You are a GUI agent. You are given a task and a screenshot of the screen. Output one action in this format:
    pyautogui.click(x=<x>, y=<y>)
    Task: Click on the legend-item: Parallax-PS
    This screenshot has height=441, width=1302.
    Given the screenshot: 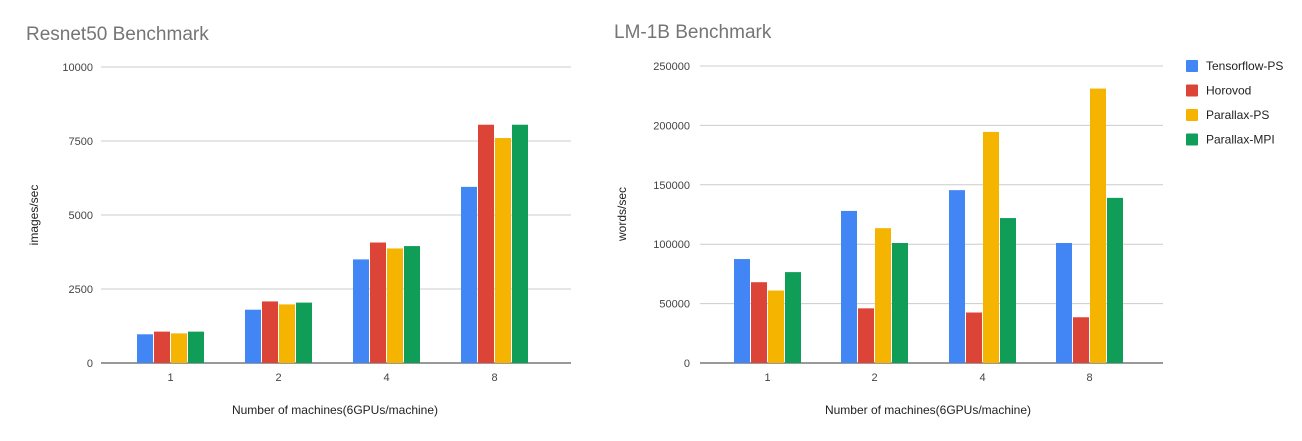 What is the action you would take?
    pyautogui.click(x=1227, y=115)
    